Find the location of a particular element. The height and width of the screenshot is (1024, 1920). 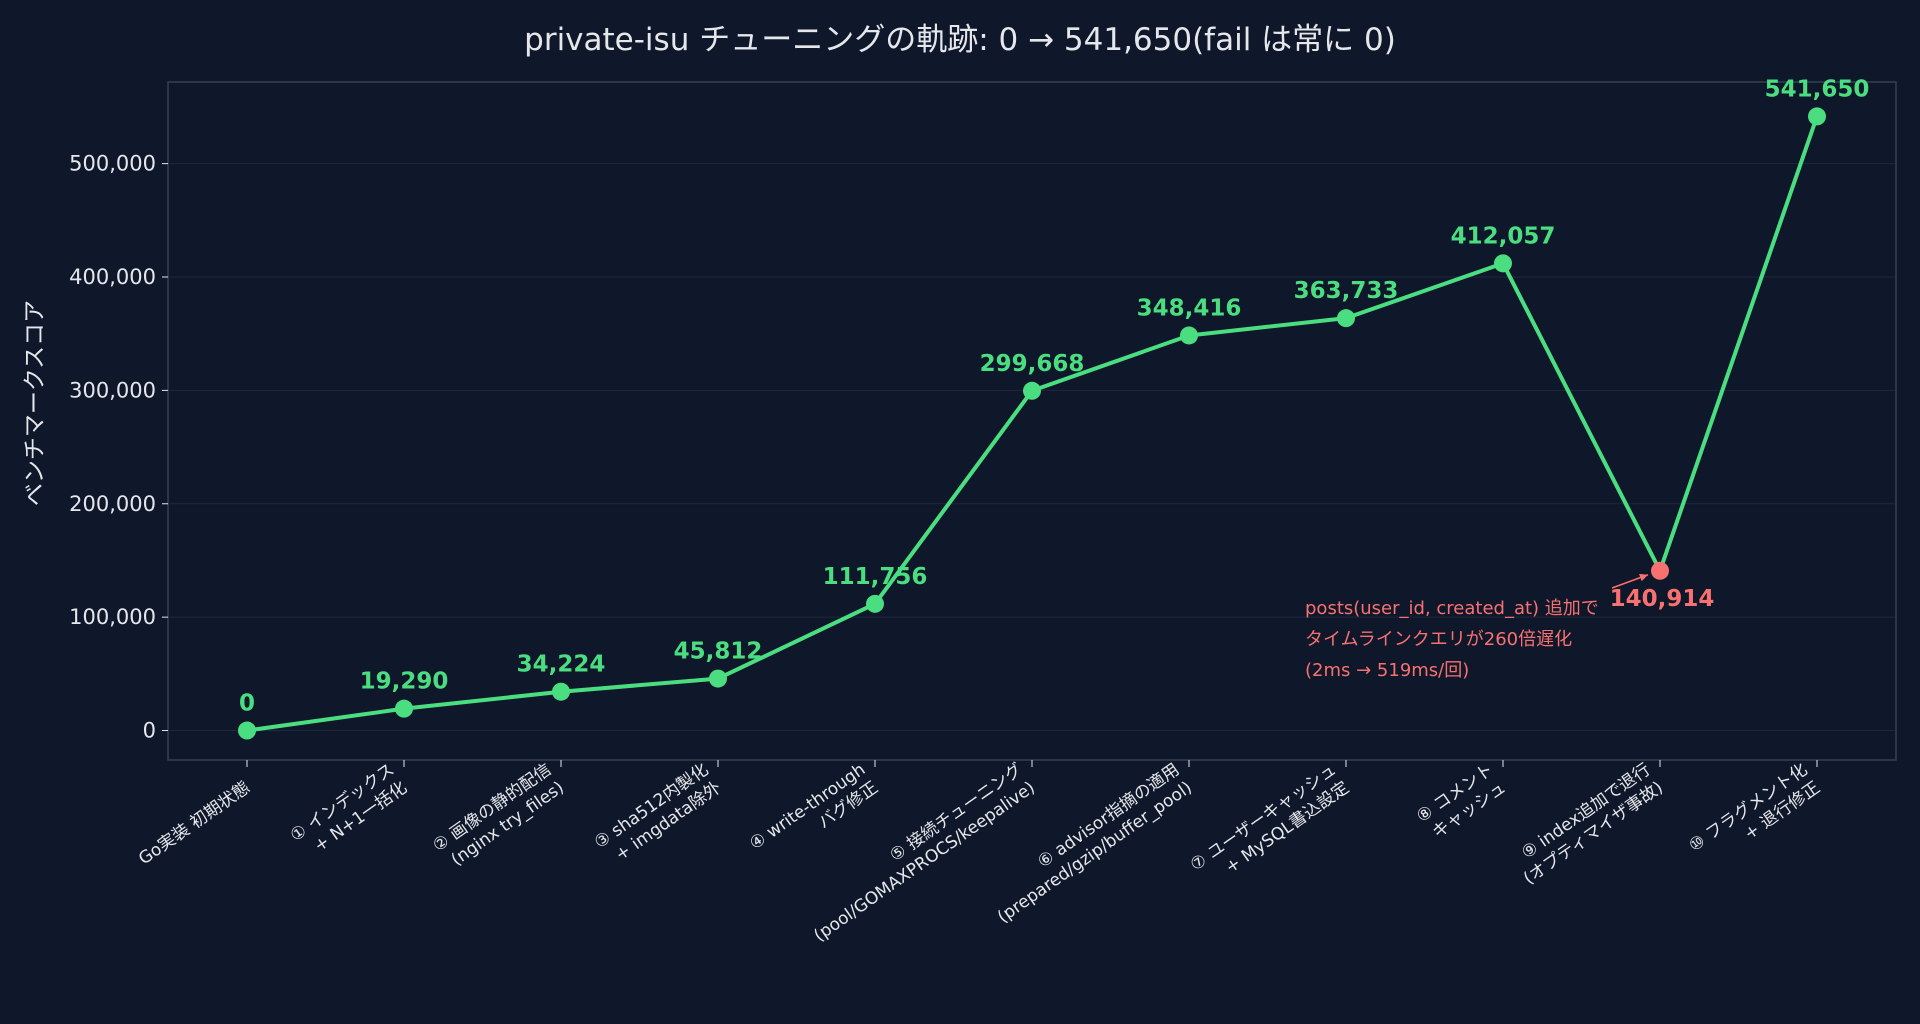

data-label: 0 is located at coordinates (247, 704).